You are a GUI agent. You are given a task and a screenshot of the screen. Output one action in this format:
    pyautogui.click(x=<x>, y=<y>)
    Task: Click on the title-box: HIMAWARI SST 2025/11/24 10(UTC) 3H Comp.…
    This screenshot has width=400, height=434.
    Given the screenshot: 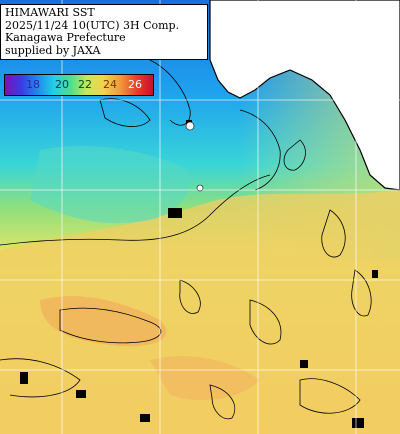 What is the action you would take?
    pyautogui.click(x=104, y=32)
    